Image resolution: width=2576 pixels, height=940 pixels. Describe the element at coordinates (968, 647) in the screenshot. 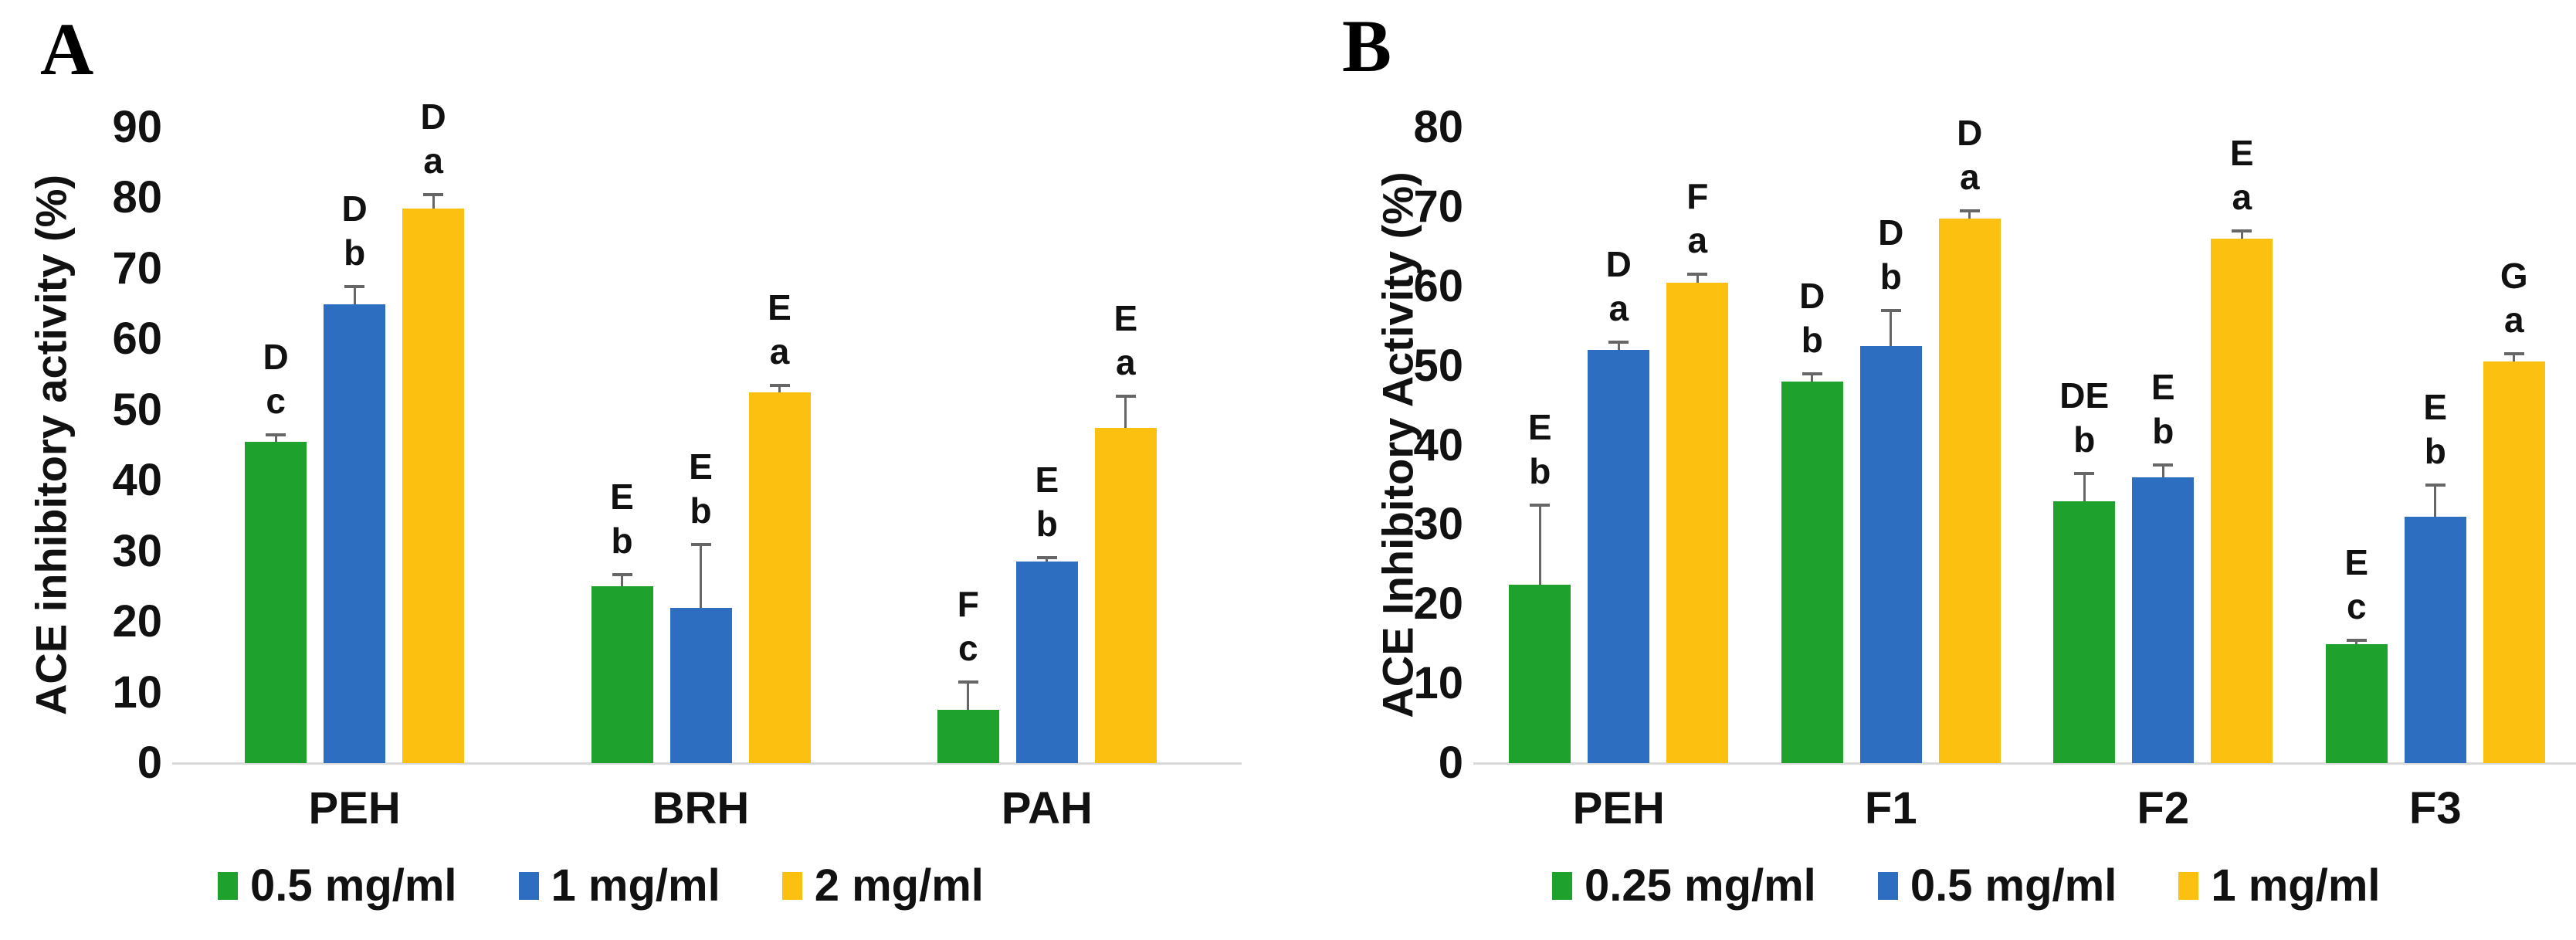

I see `significance-letter-lower: c` at that location.